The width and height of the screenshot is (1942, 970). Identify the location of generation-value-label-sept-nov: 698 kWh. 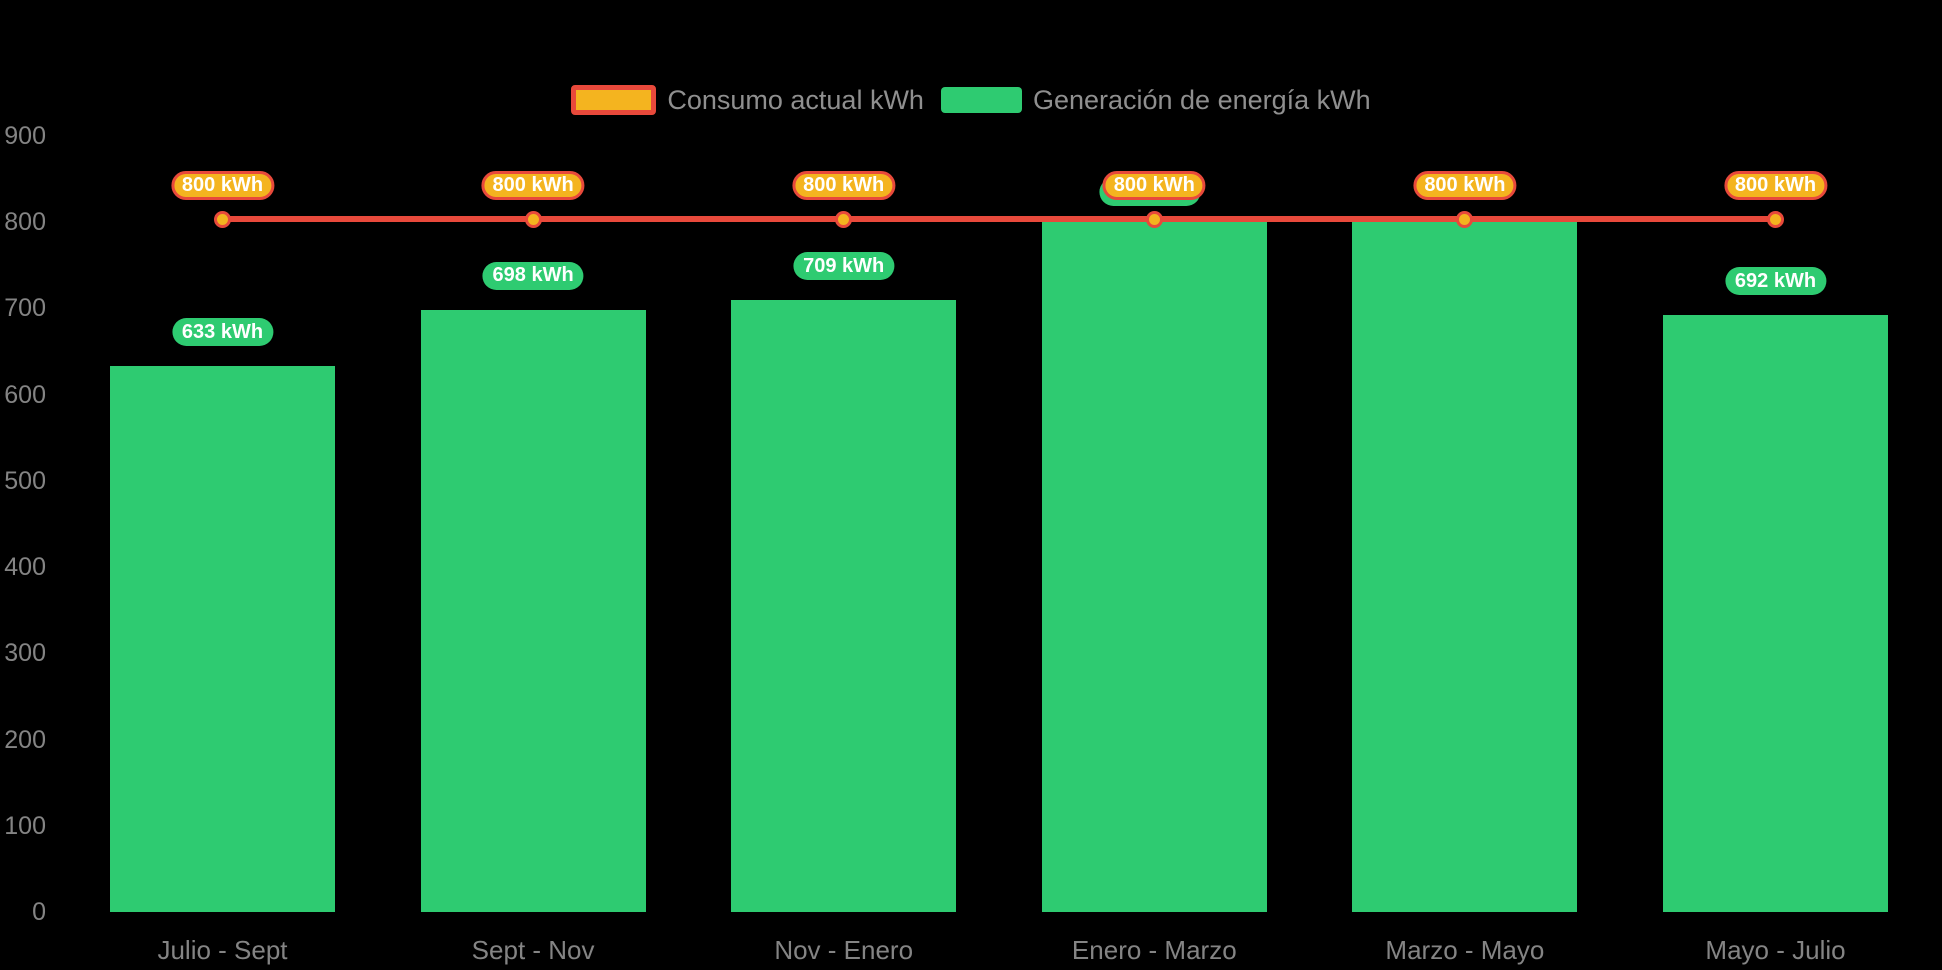
(533, 275).